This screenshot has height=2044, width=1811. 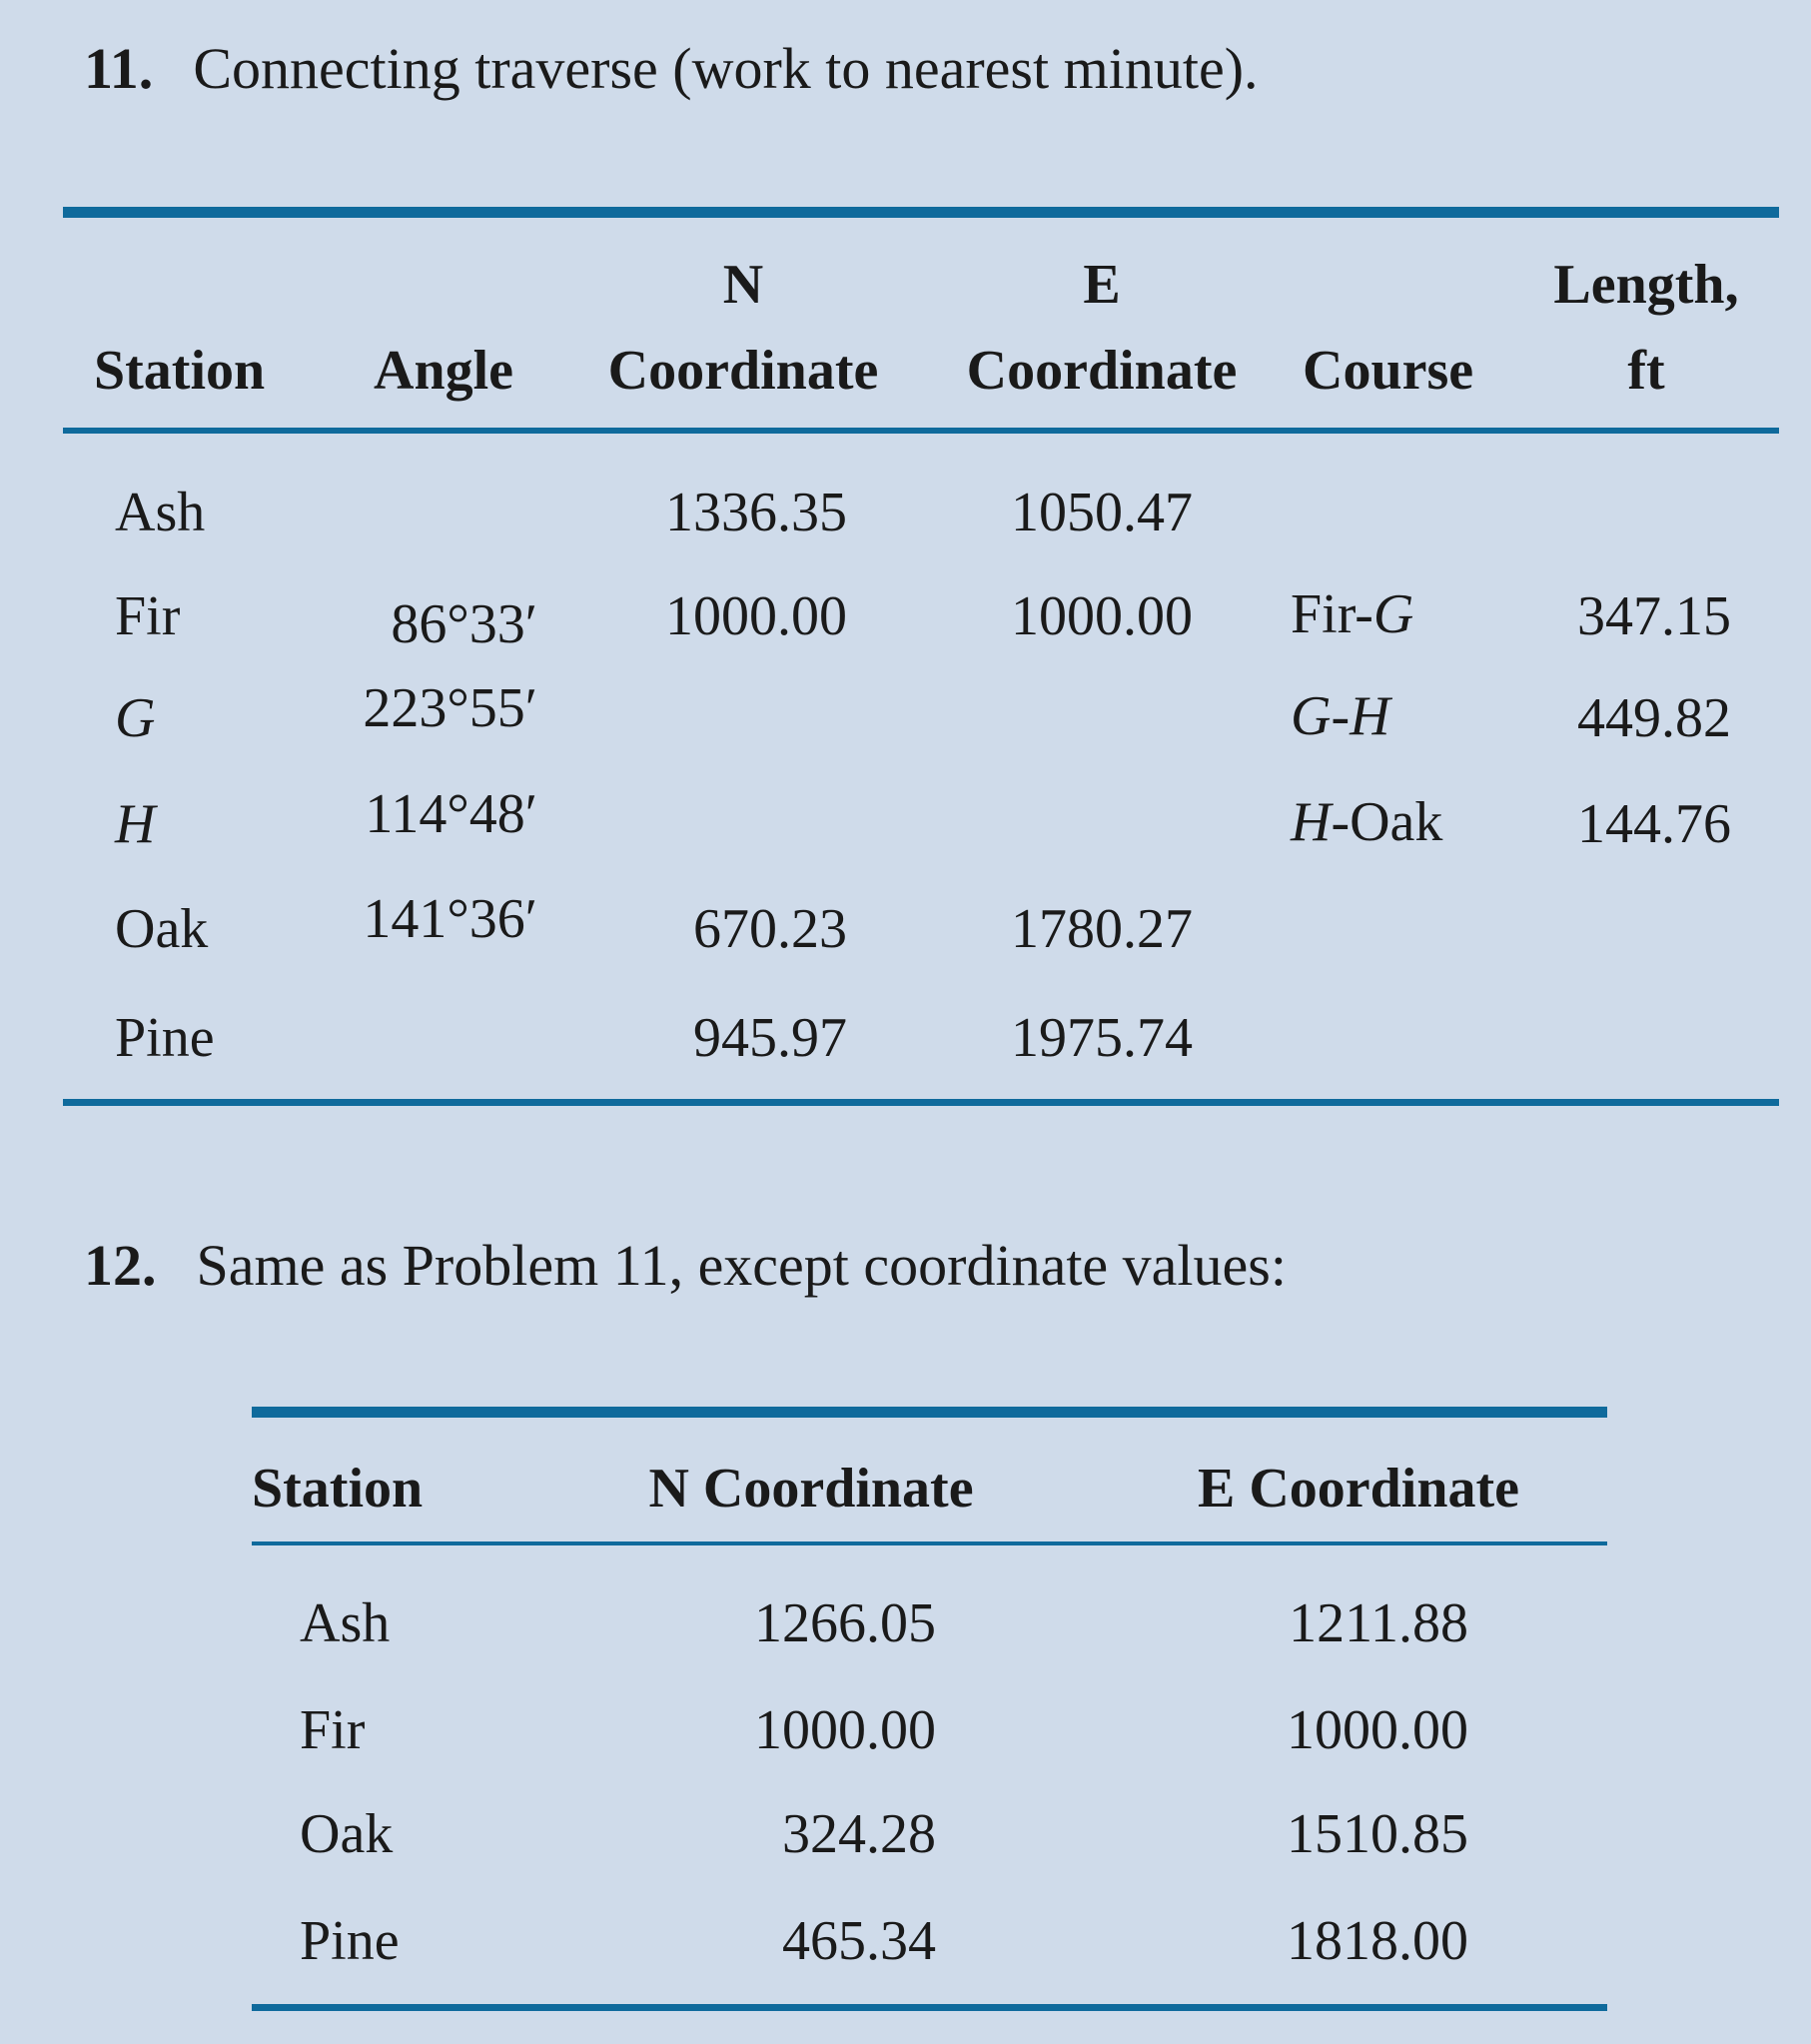 What do you see at coordinates (450, 919) in the screenshot?
I see `cell-angle: 141°36′` at bounding box center [450, 919].